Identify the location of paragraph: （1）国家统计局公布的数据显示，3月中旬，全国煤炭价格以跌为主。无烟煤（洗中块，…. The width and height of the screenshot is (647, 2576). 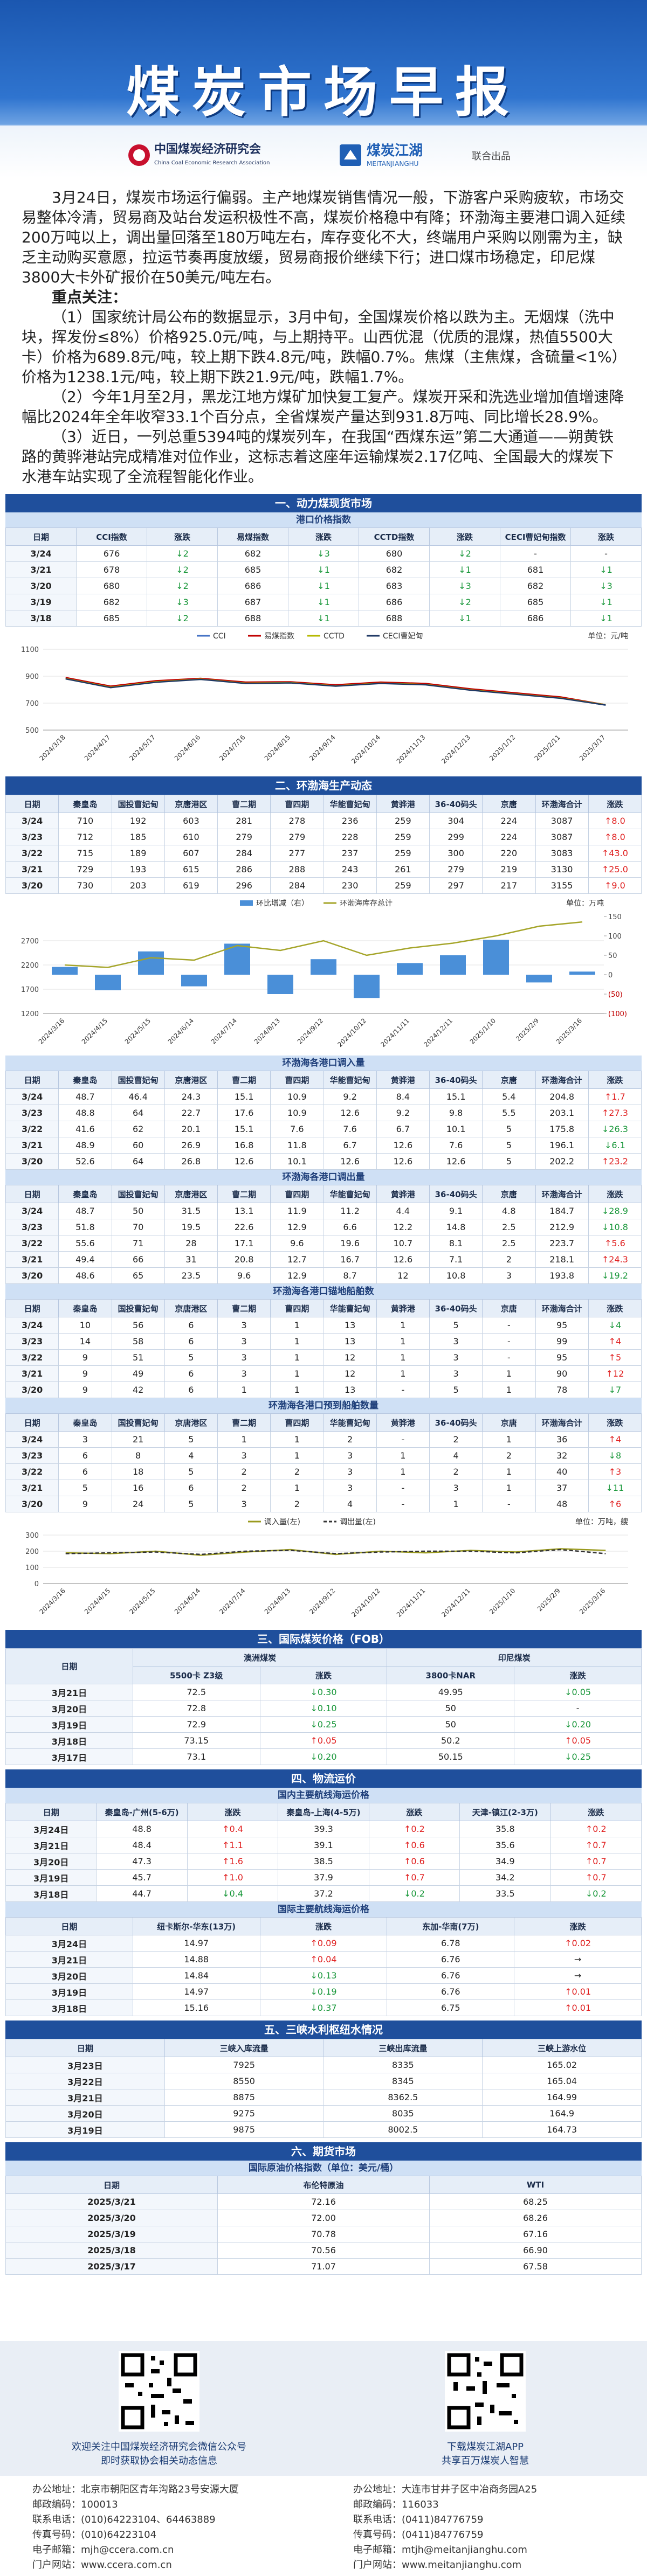
(321, 347).